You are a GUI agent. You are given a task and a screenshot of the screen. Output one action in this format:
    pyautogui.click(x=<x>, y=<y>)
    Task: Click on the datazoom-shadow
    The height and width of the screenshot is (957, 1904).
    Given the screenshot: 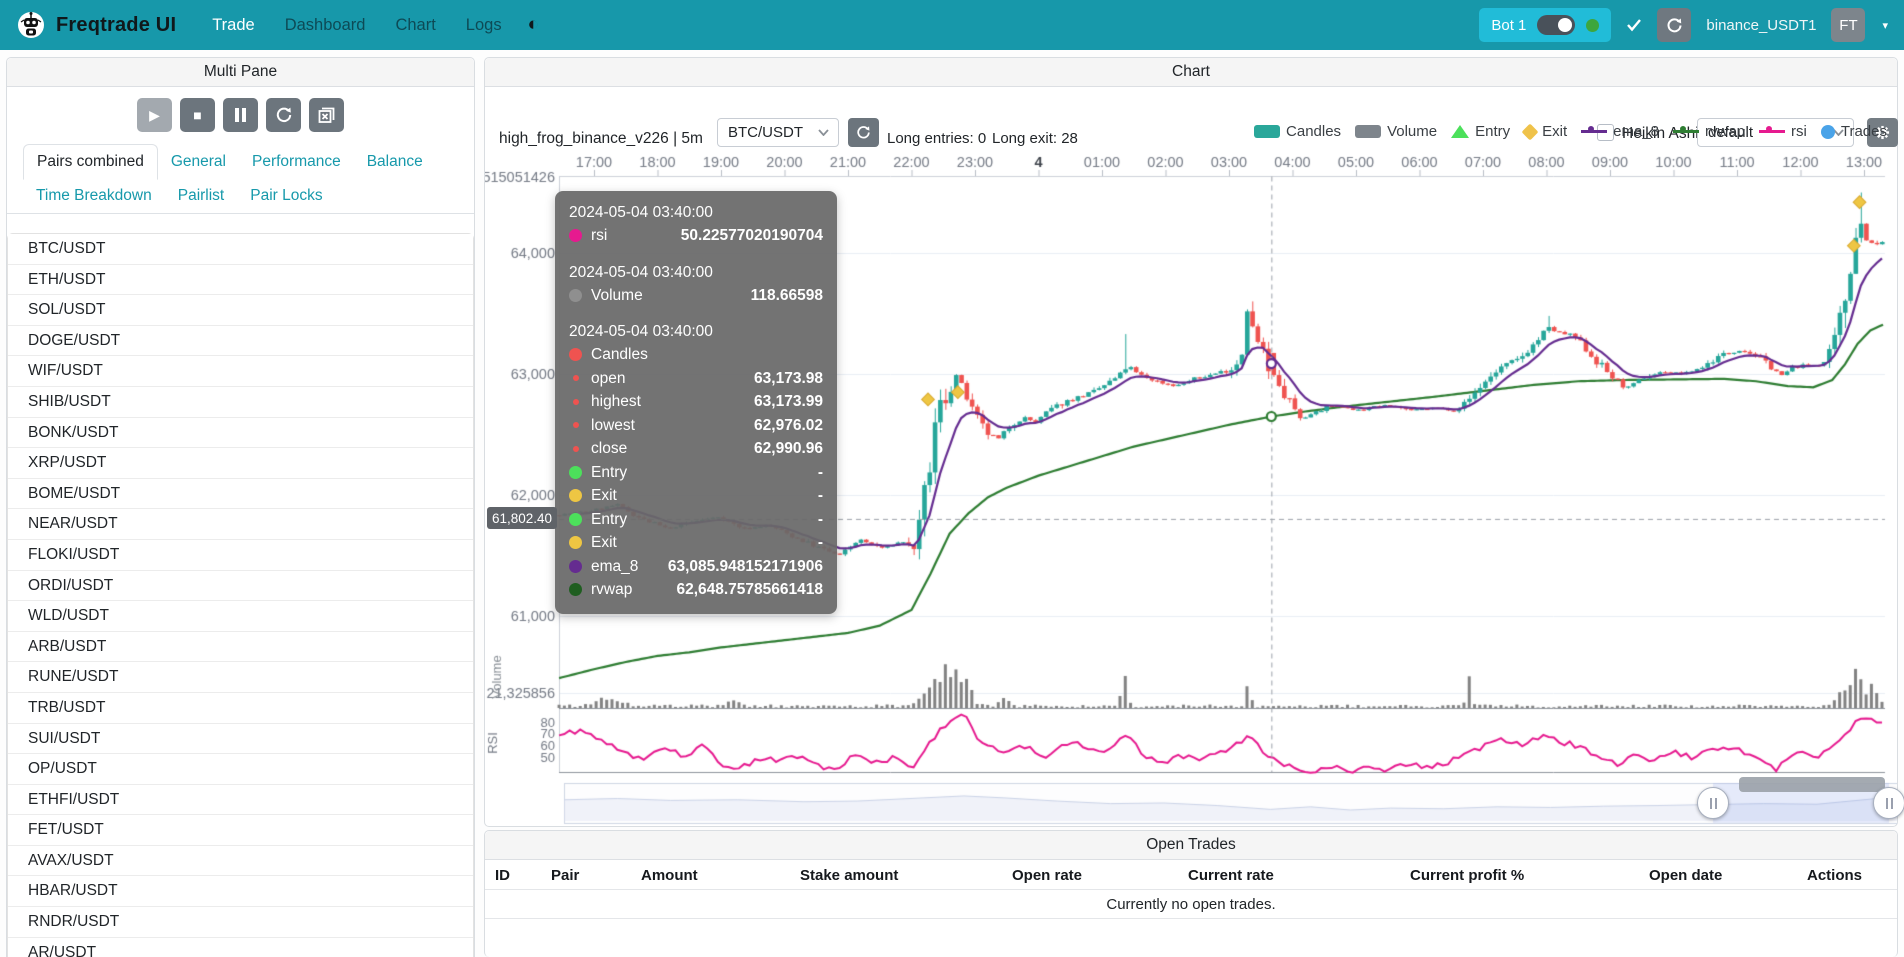 What is the action you would take?
    pyautogui.click(x=1812, y=784)
    